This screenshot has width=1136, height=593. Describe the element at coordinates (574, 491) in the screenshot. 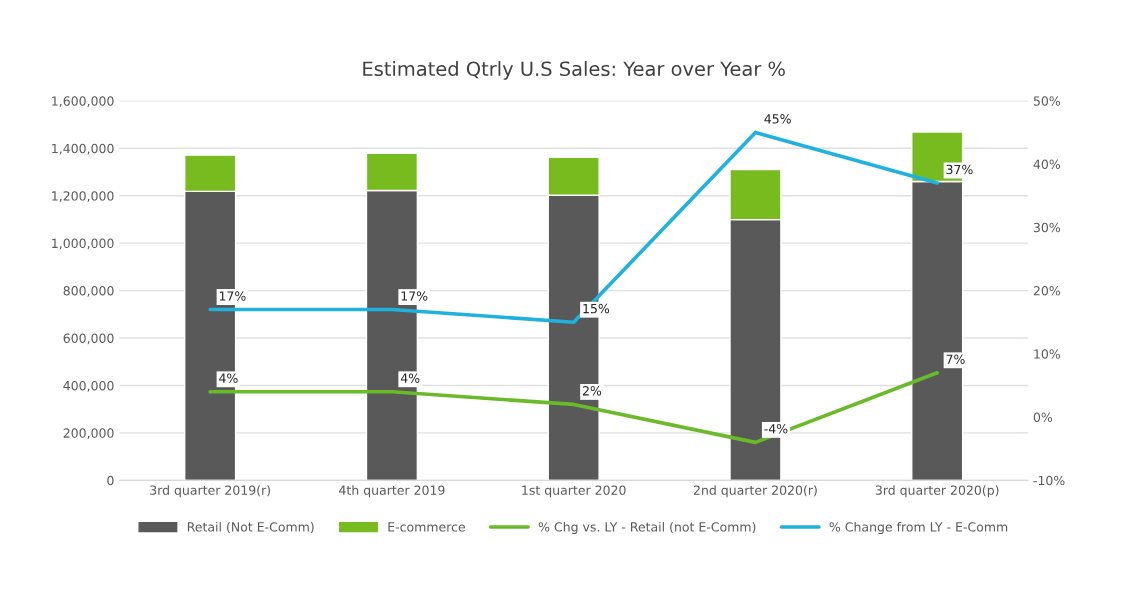

I see `x-tick-label: 1st quarter 2020` at that location.